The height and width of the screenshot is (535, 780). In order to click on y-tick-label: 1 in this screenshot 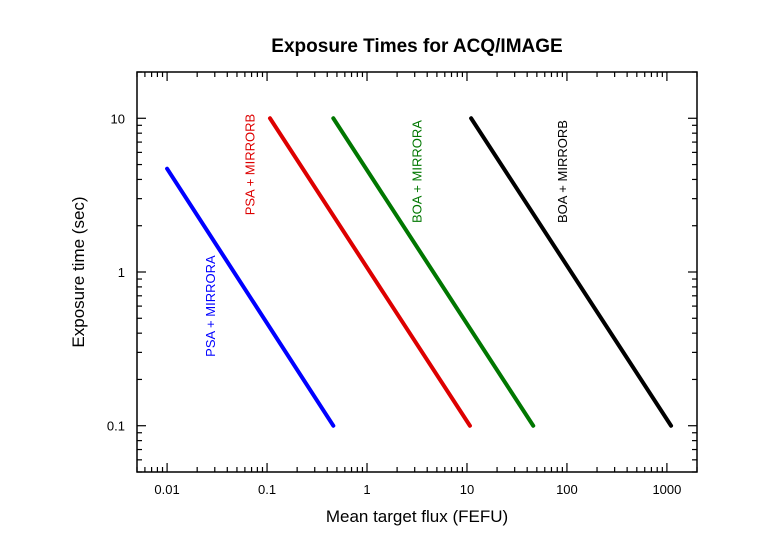, I will do `click(121, 272)`.